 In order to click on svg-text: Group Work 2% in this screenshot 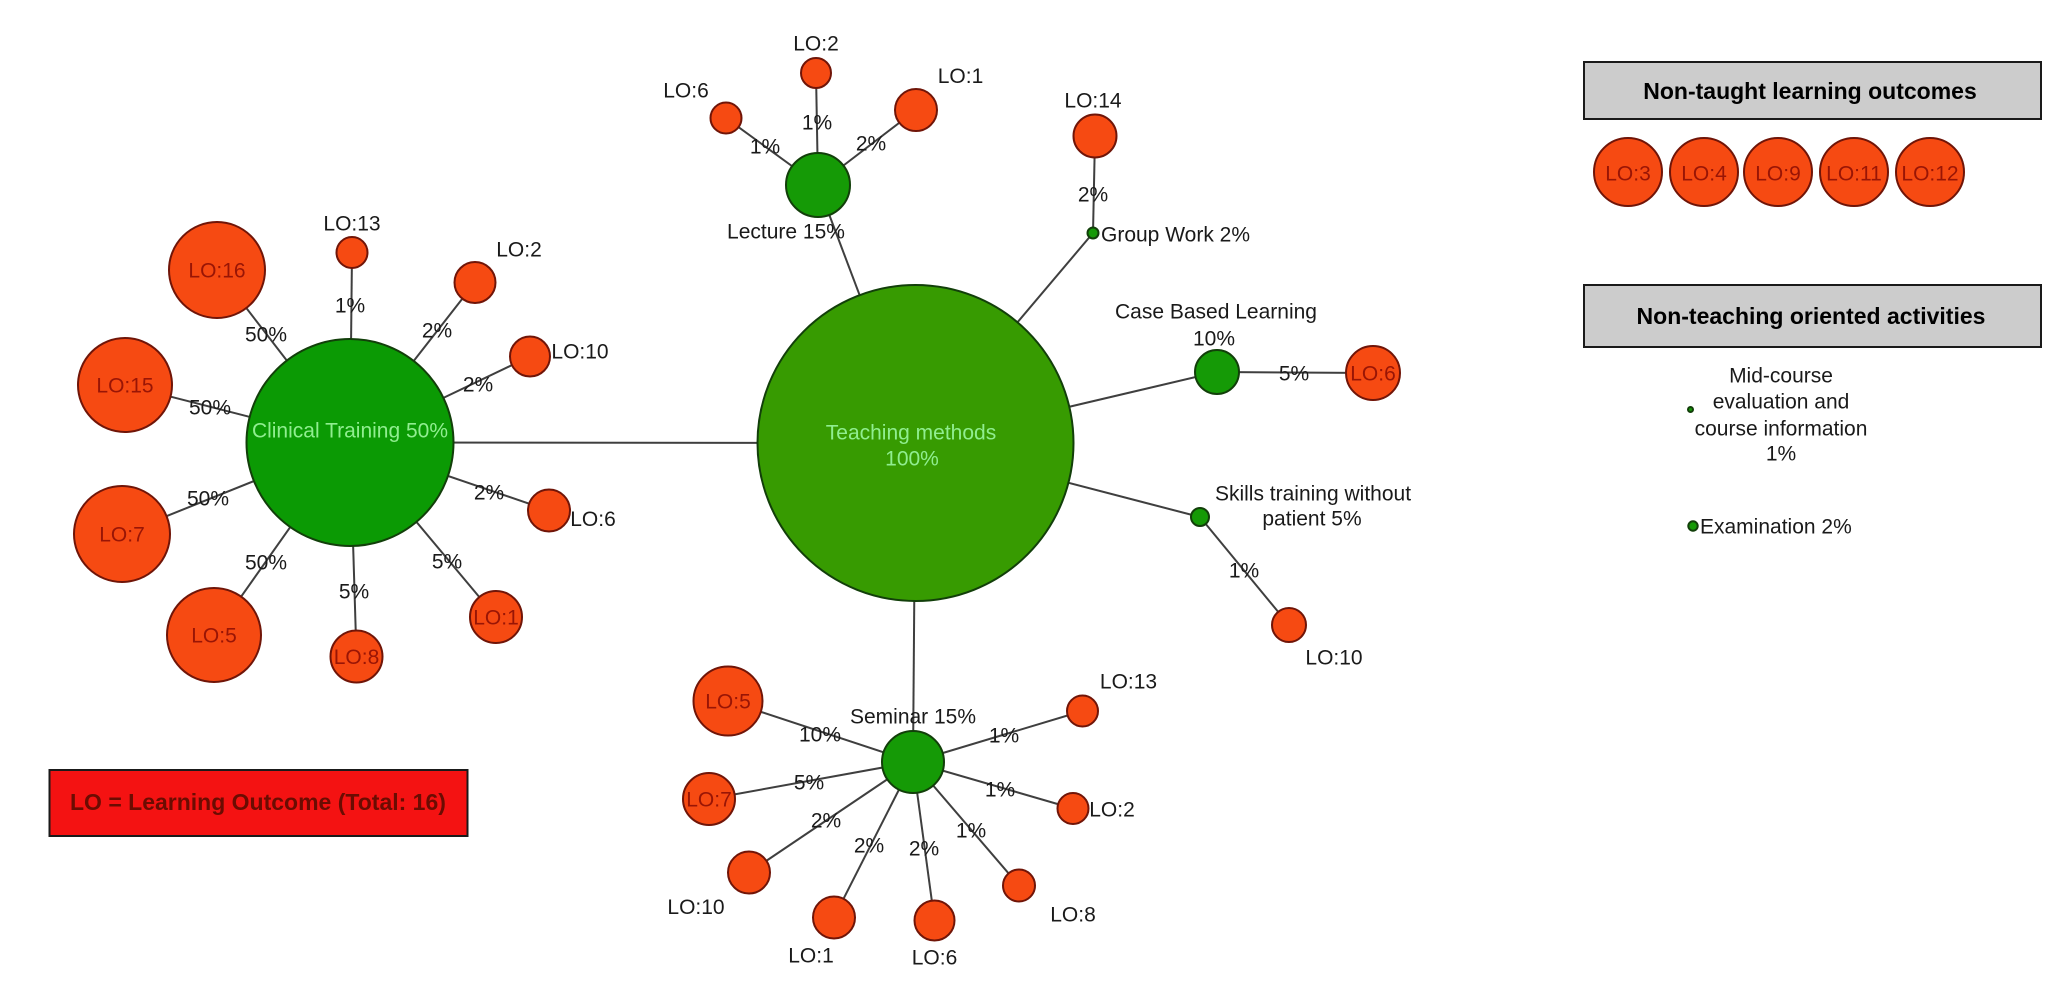, I will do `click(1175, 234)`.